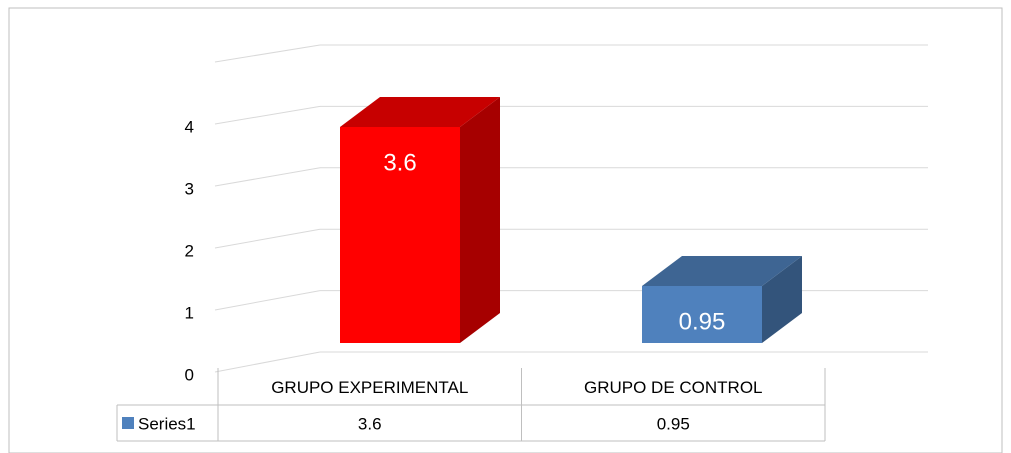 The image size is (1011, 453). I want to click on x-tick-label: GRUPO EXPERIMENTAL, so click(369, 387).